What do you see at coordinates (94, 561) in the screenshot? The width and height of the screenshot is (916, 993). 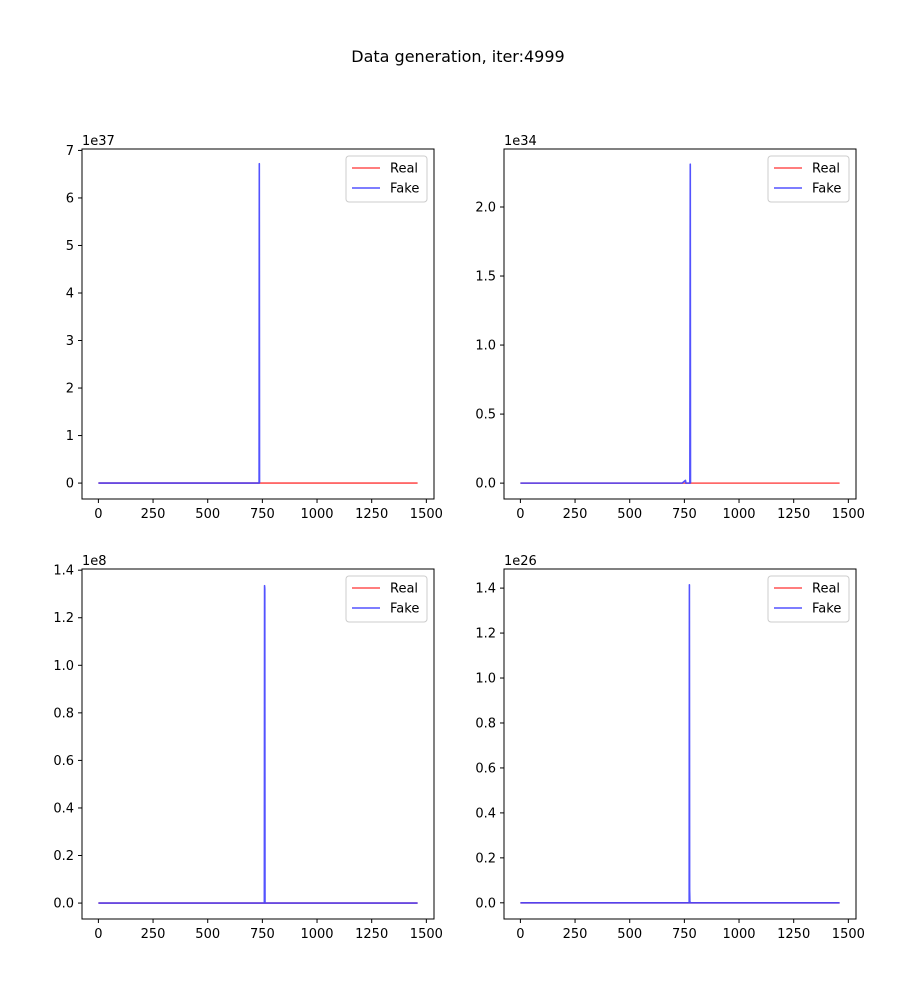 I see `axis-offset-text: 1e8` at bounding box center [94, 561].